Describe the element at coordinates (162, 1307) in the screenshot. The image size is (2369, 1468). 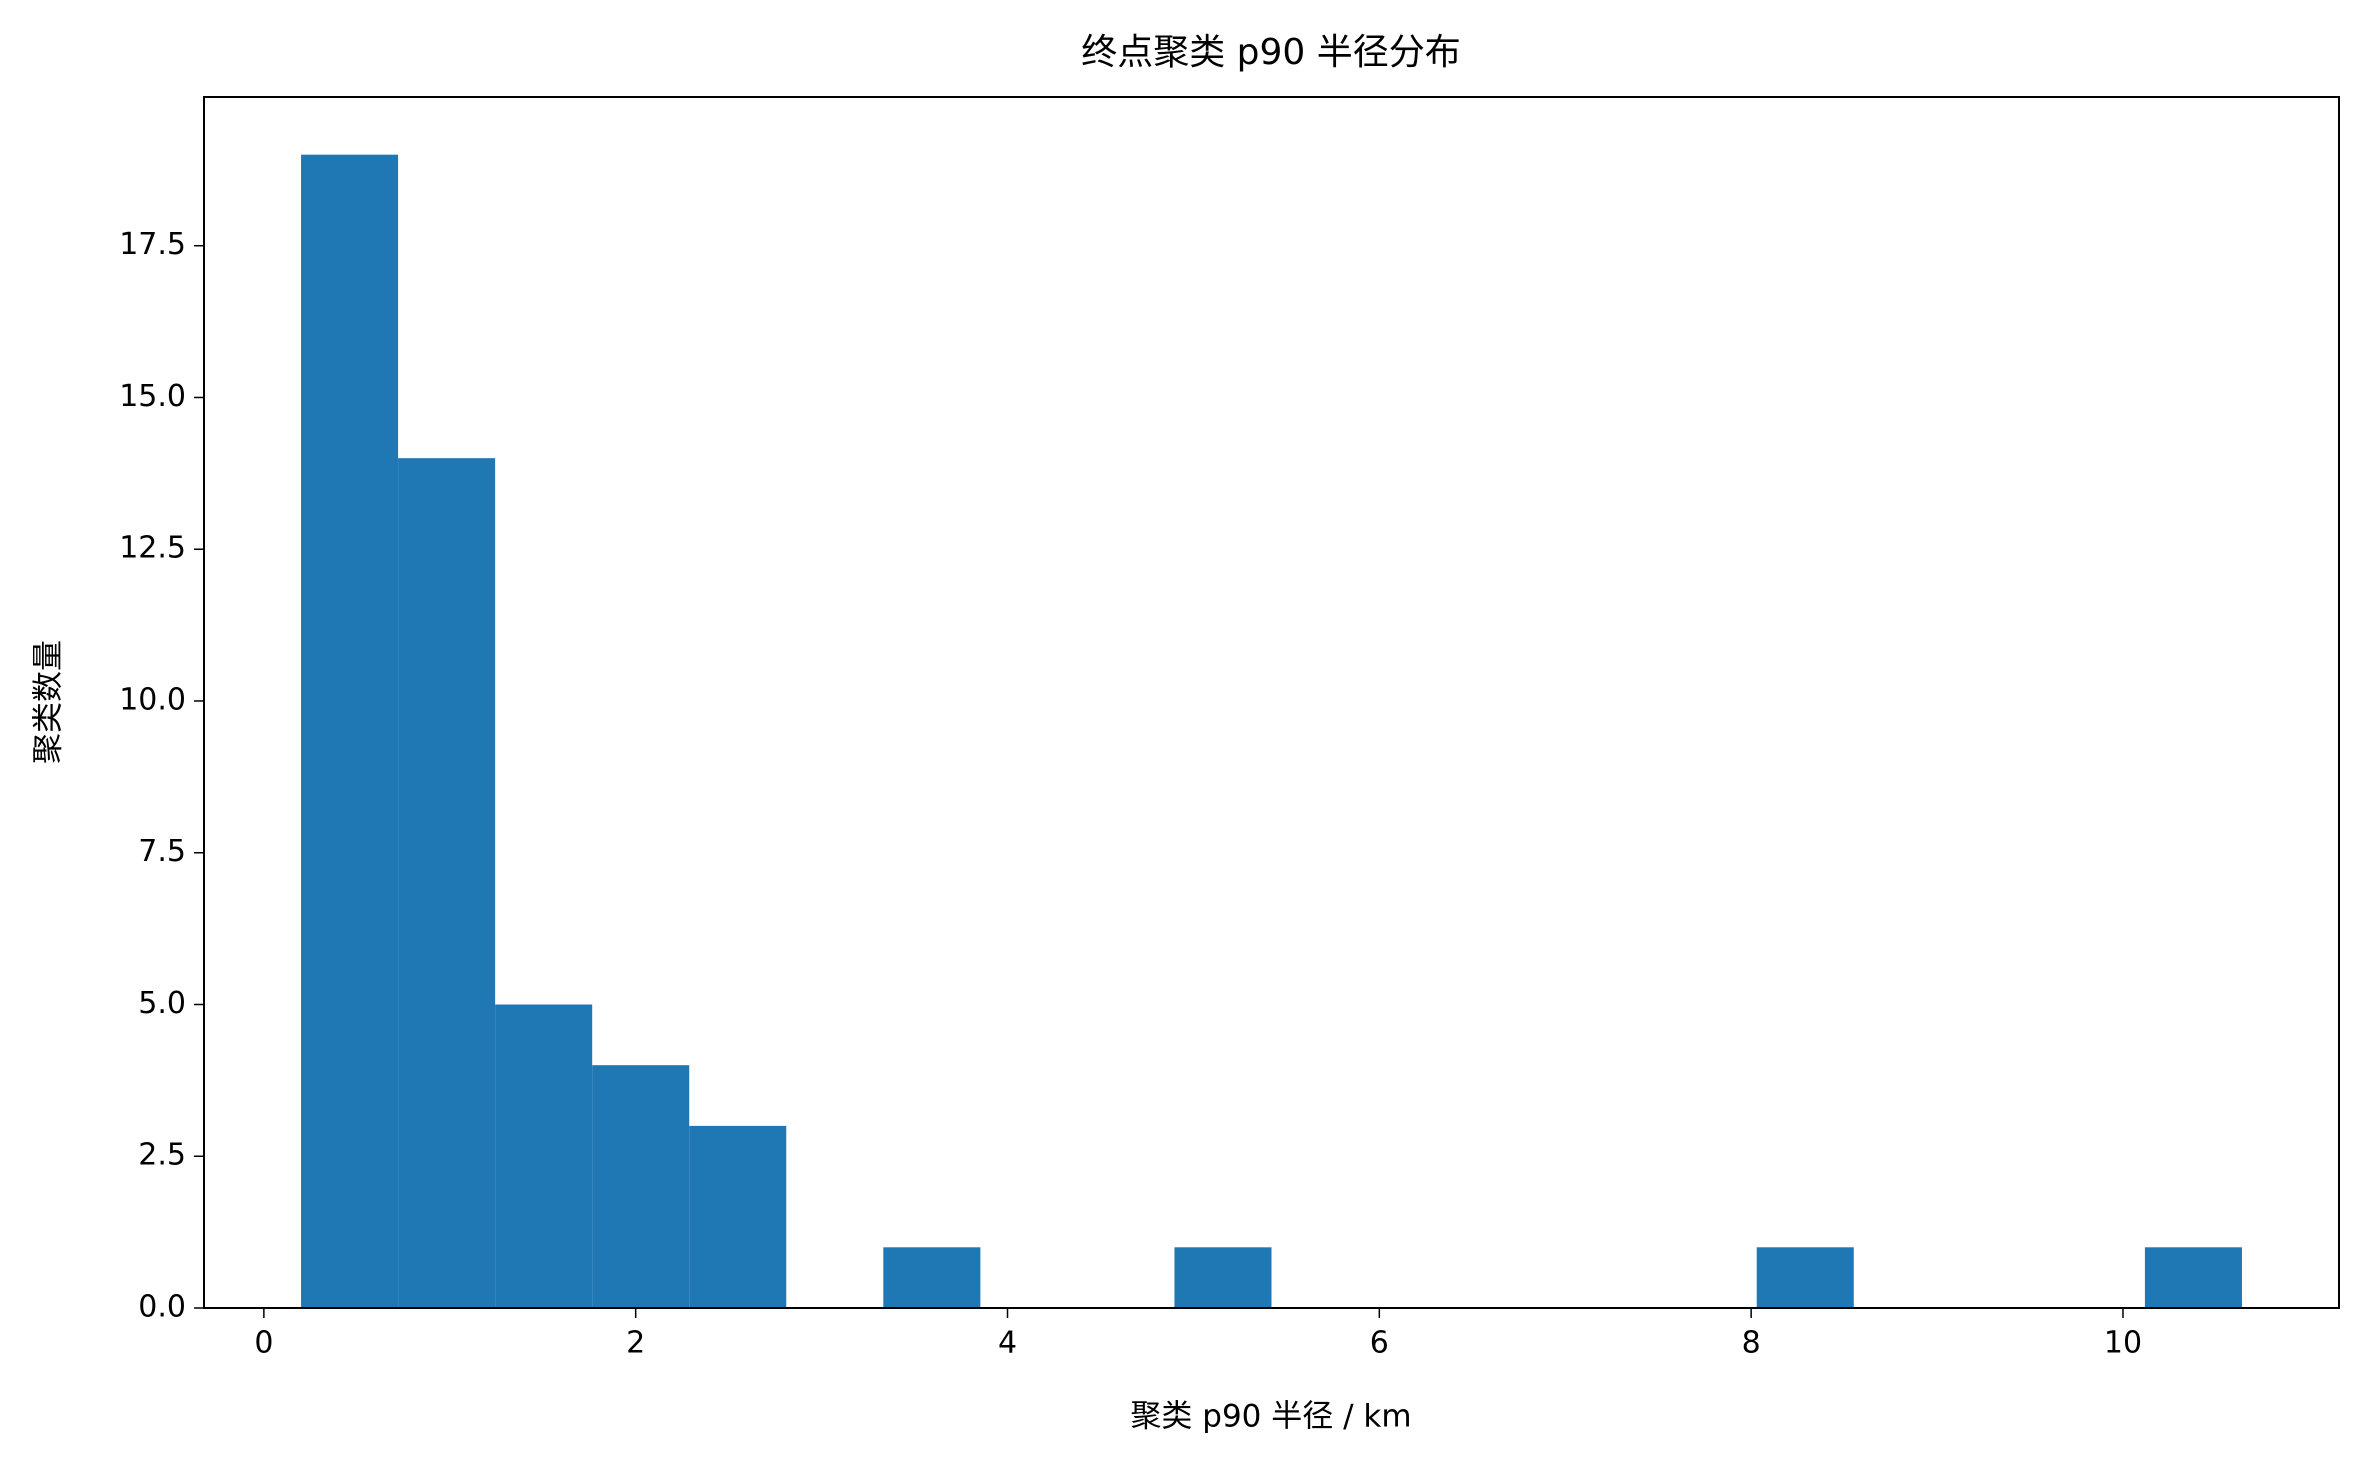
I see `y-tick-label: 0.0` at that location.